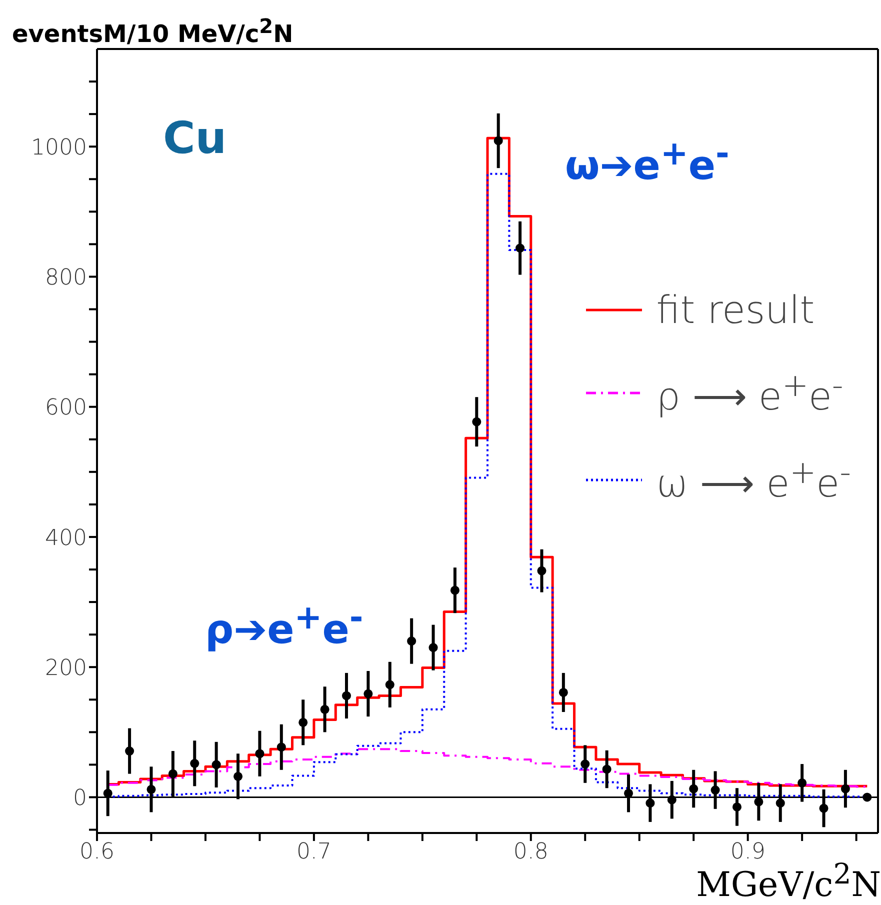  What do you see at coordinates (66, 408) in the screenshot?
I see `y-tick-label: 600` at bounding box center [66, 408].